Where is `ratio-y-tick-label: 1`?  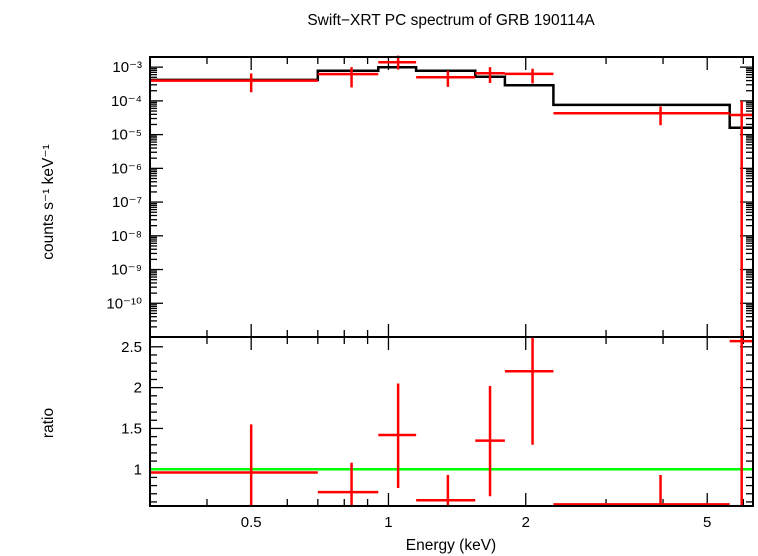
ratio-y-tick-label: 1 is located at coordinates (138, 469).